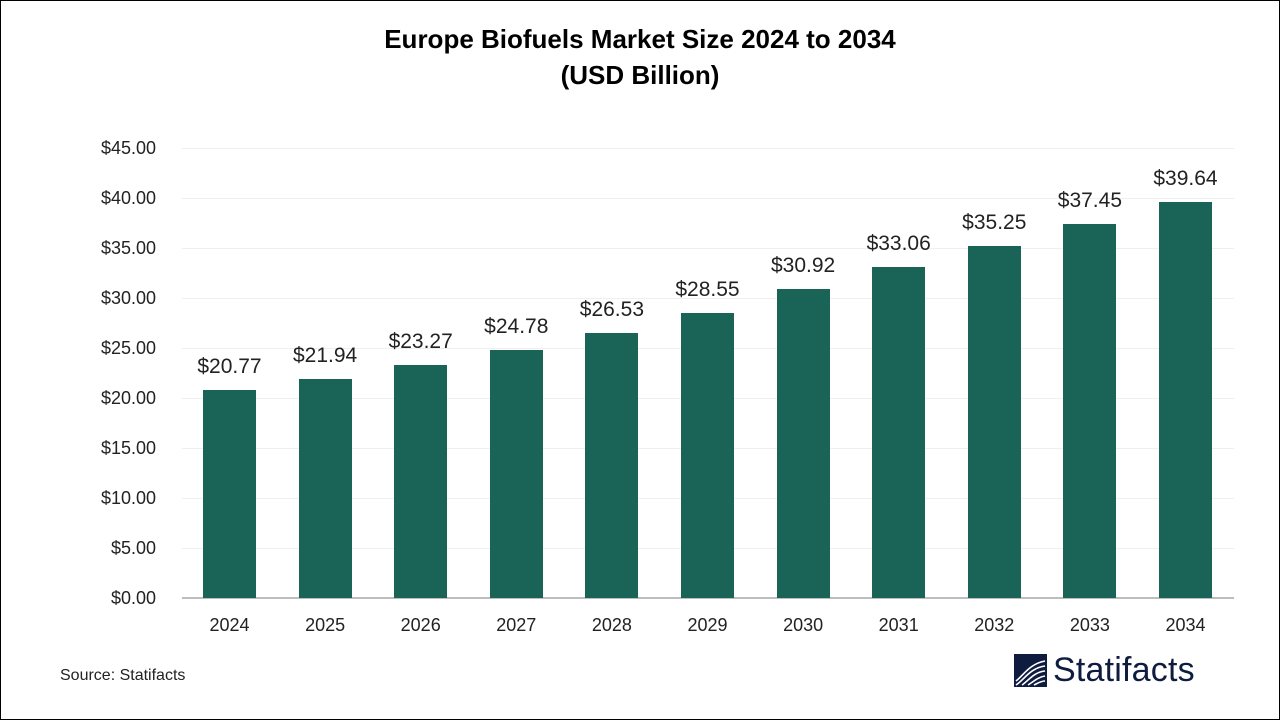  What do you see at coordinates (611, 309) in the screenshot?
I see `bar-value-label: $26.53` at bounding box center [611, 309].